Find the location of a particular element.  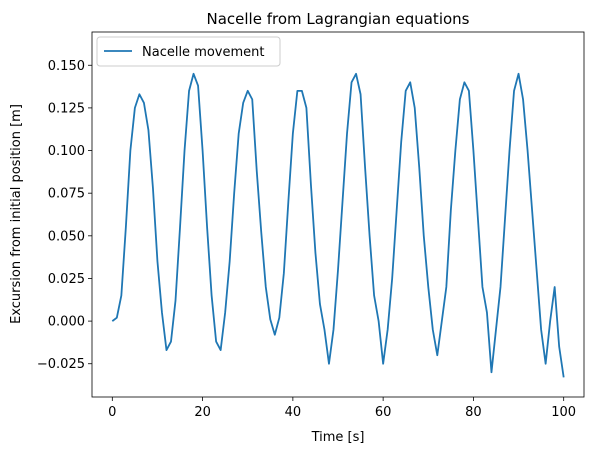

legend-box is located at coordinates (188, 51).